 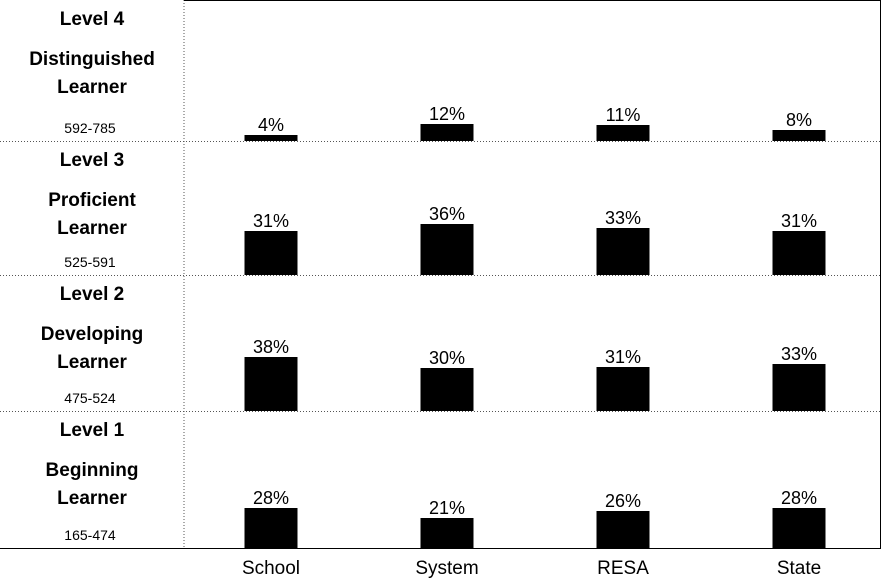 What do you see at coordinates (623, 115) in the screenshot?
I see `value-label: 11%` at bounding box center [623, 115].